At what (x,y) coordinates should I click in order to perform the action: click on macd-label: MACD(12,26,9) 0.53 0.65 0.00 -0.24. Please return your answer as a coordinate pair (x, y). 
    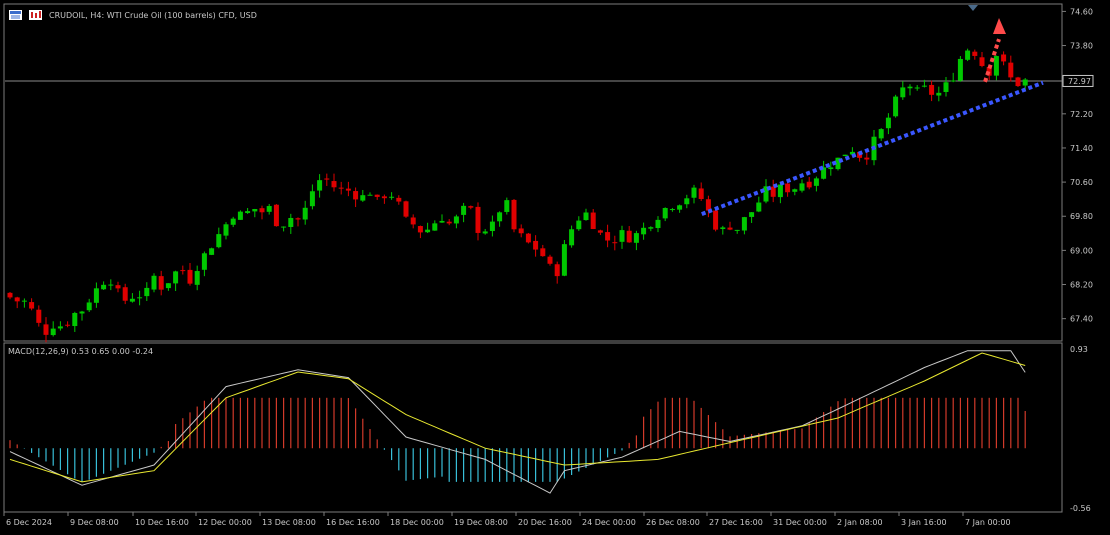
    Looking at the image, I should click on (80, 351).